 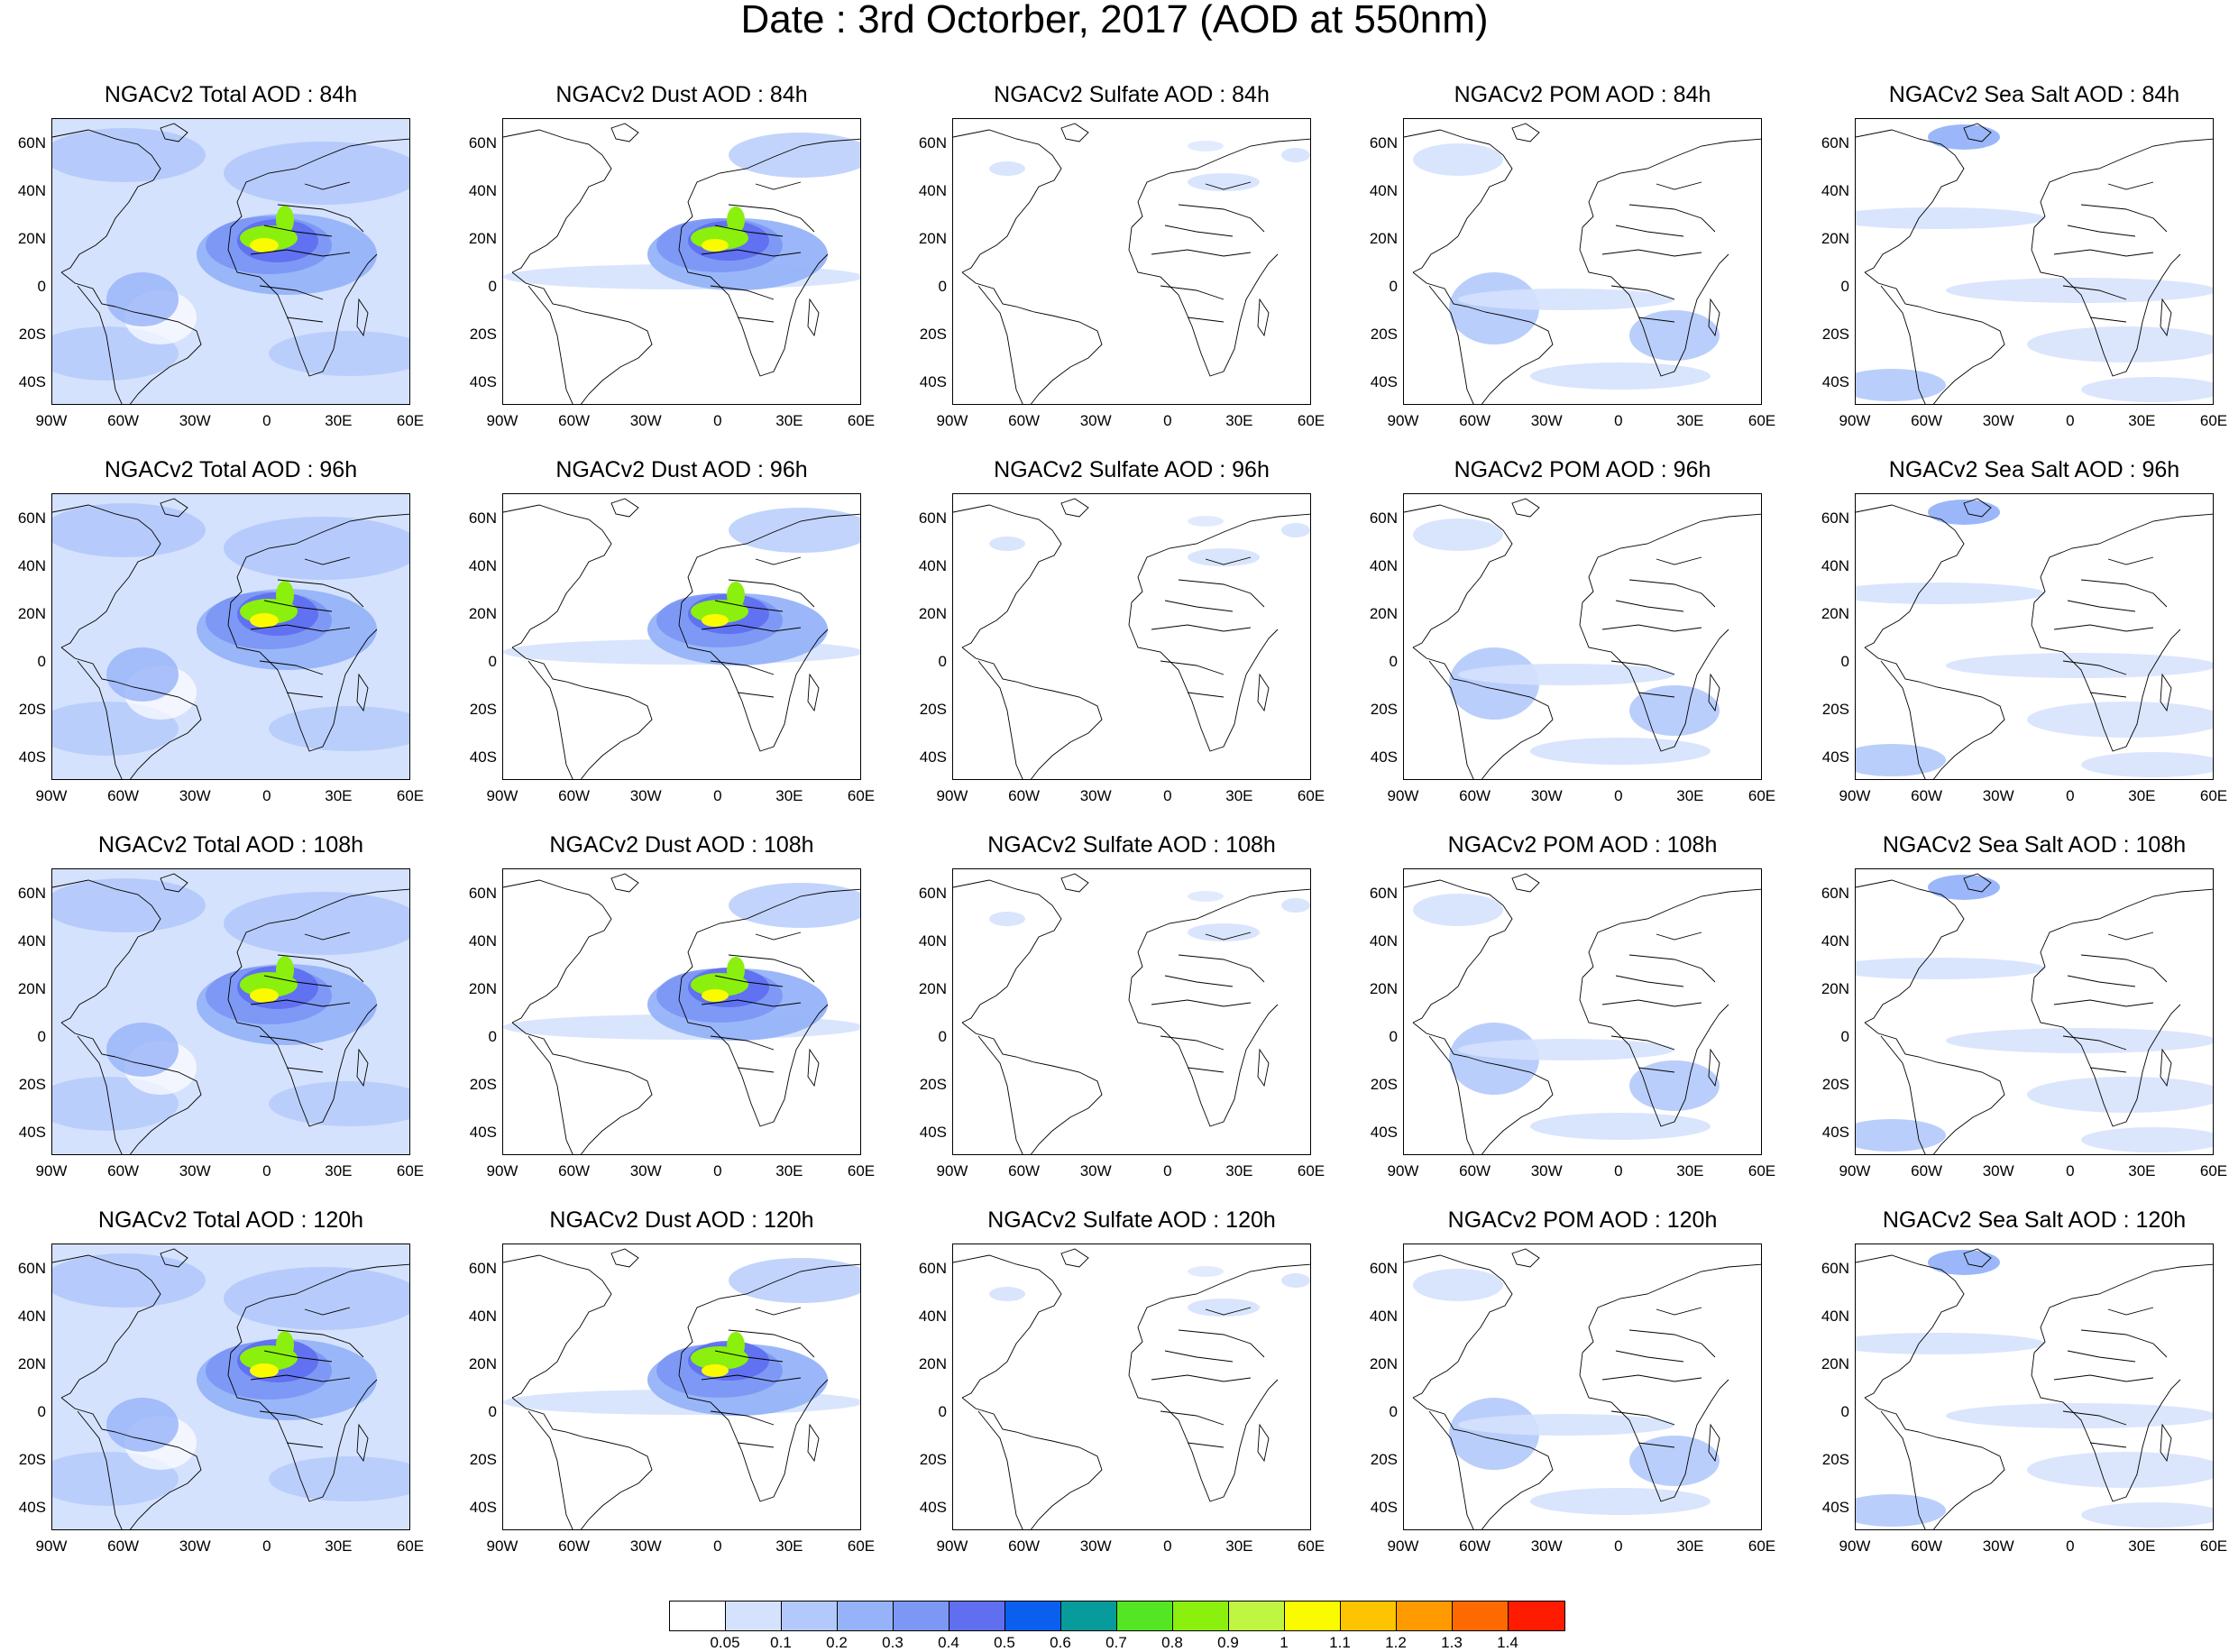 What do you see at coordinates (1172, 1642) in the screenshot?
I see `colorbar-tick-label: 0.8` at bounding box center [1172, 1642].